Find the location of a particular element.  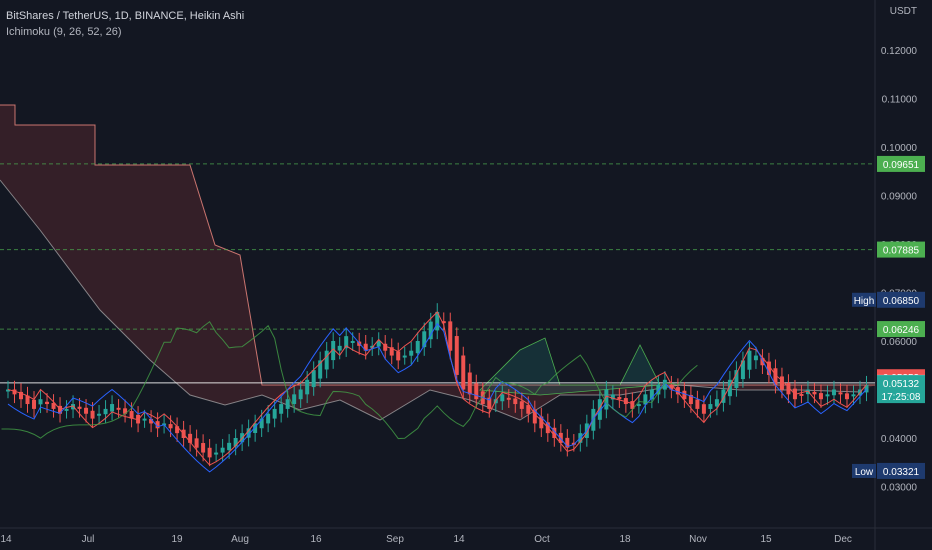

level-badge-text: 0.09651 is located at coordinates (901, 165).